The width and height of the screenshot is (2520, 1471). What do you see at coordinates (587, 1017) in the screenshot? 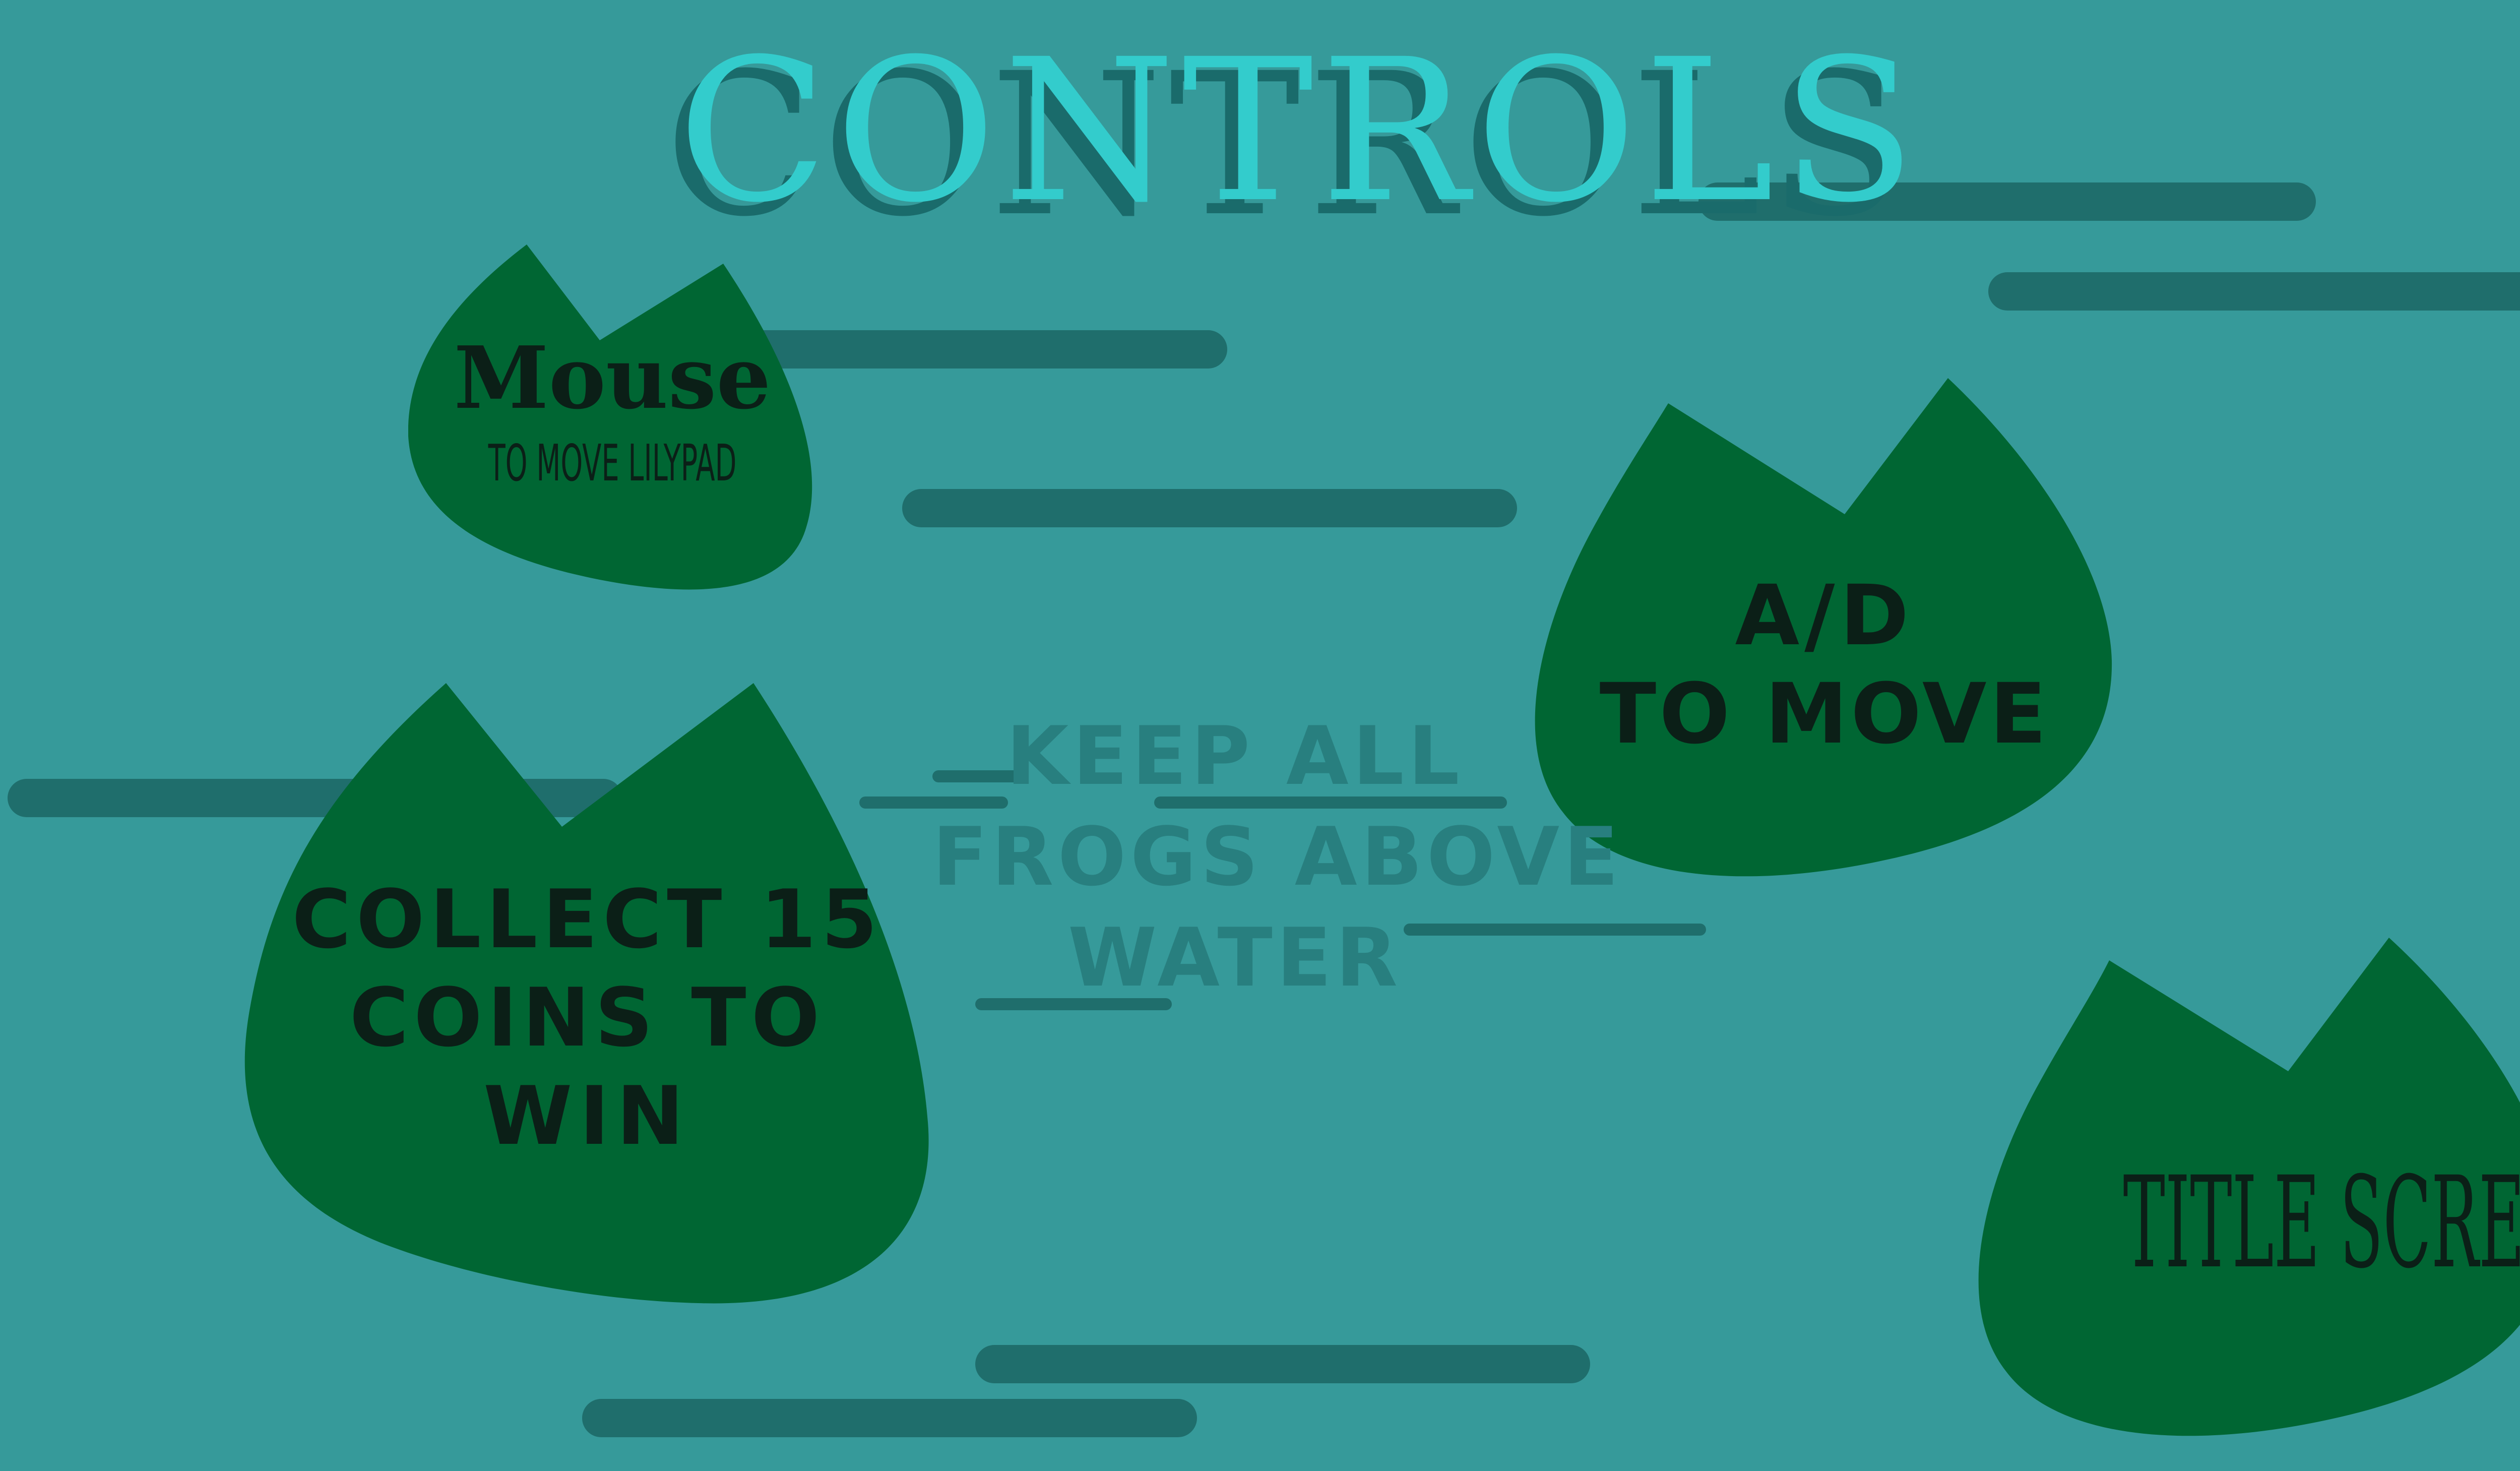
I see `coins-line-2: COINS TO` at bounding box center [587, 1017].